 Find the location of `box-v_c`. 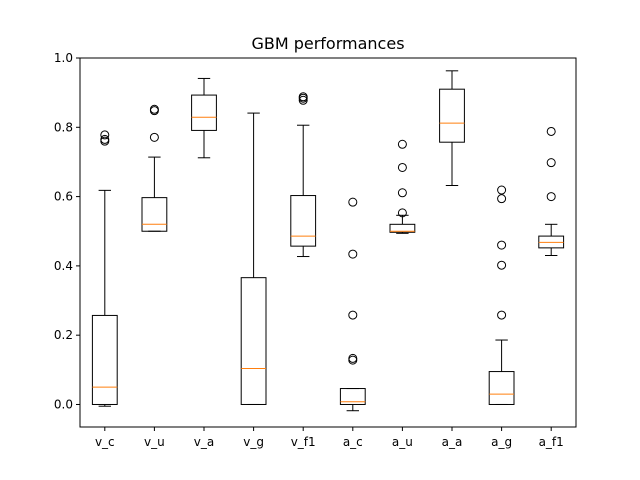

box-v_c is located at coordinates (104, 268).